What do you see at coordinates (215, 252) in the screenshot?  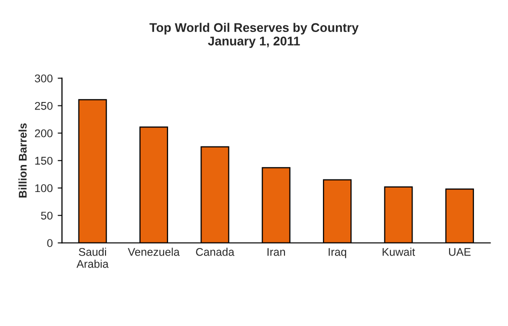 I see `x-tick-label: Canada` at bounding box center [215, 252].